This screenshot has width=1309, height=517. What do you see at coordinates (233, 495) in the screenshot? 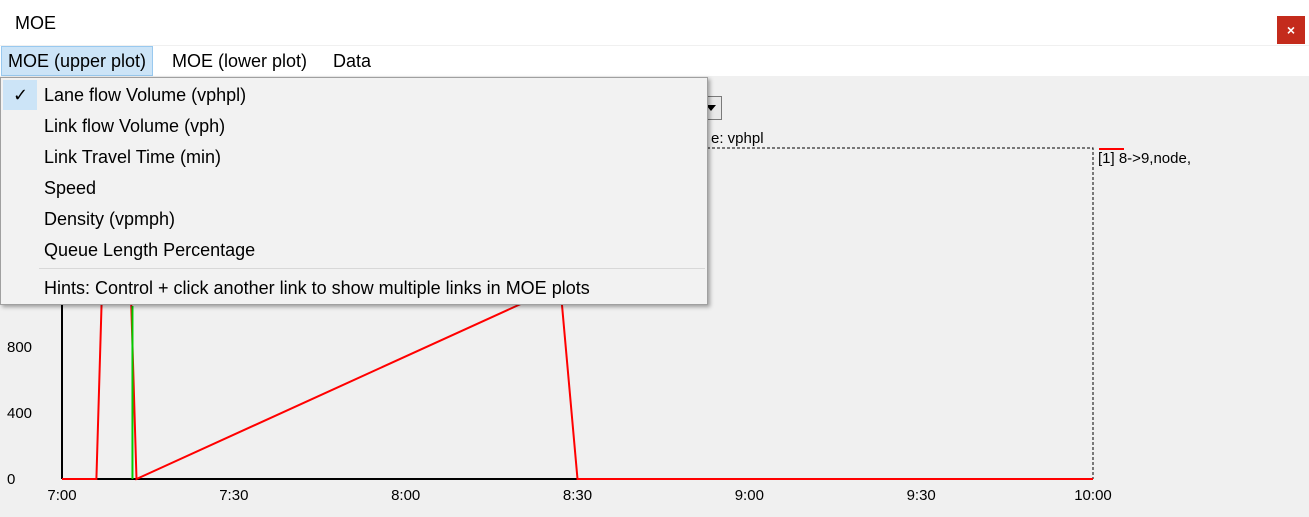
I see `x-tick-label: 7:30` at bounding box center [233, 495].